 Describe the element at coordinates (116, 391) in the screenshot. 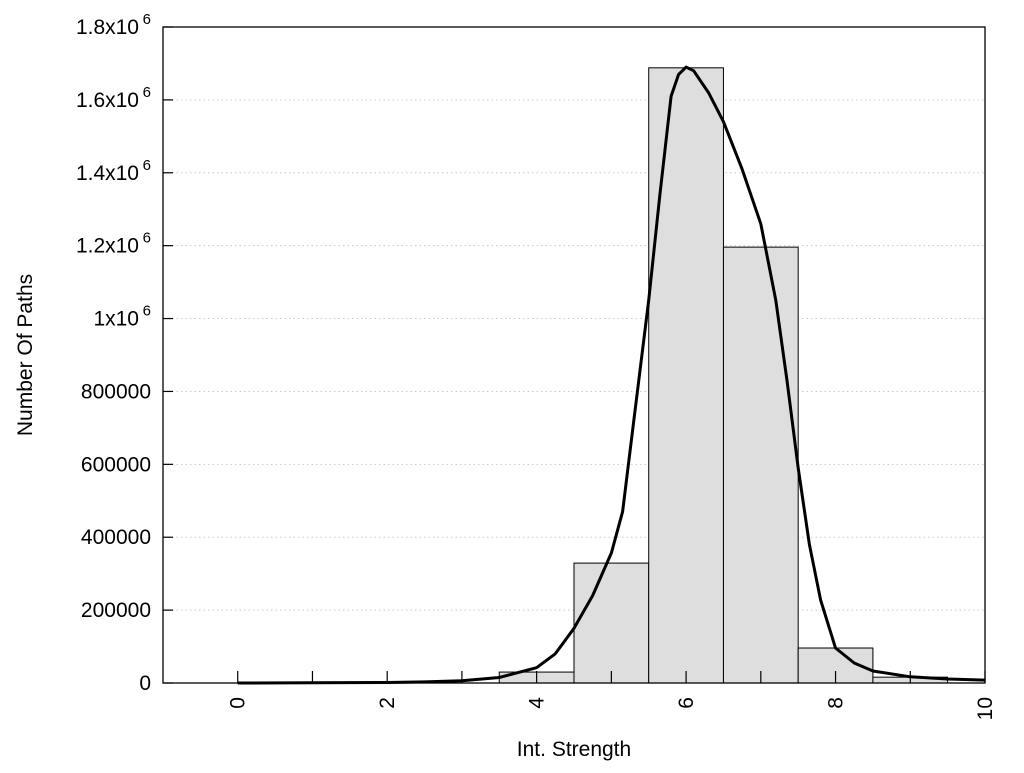

I see `y-tick-label: 800000` at that location.